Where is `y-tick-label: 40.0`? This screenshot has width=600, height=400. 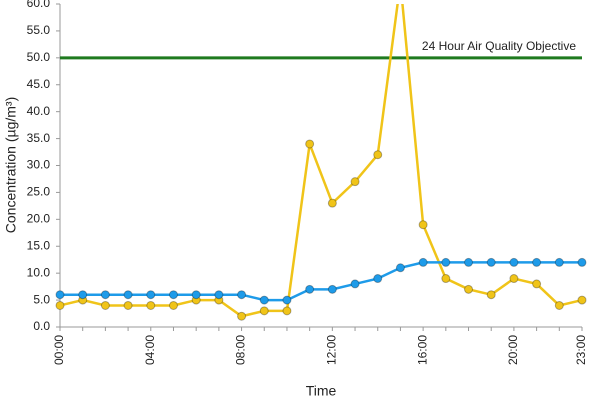 y-tick-label: 40.0 is located at coordinates (39, 111).